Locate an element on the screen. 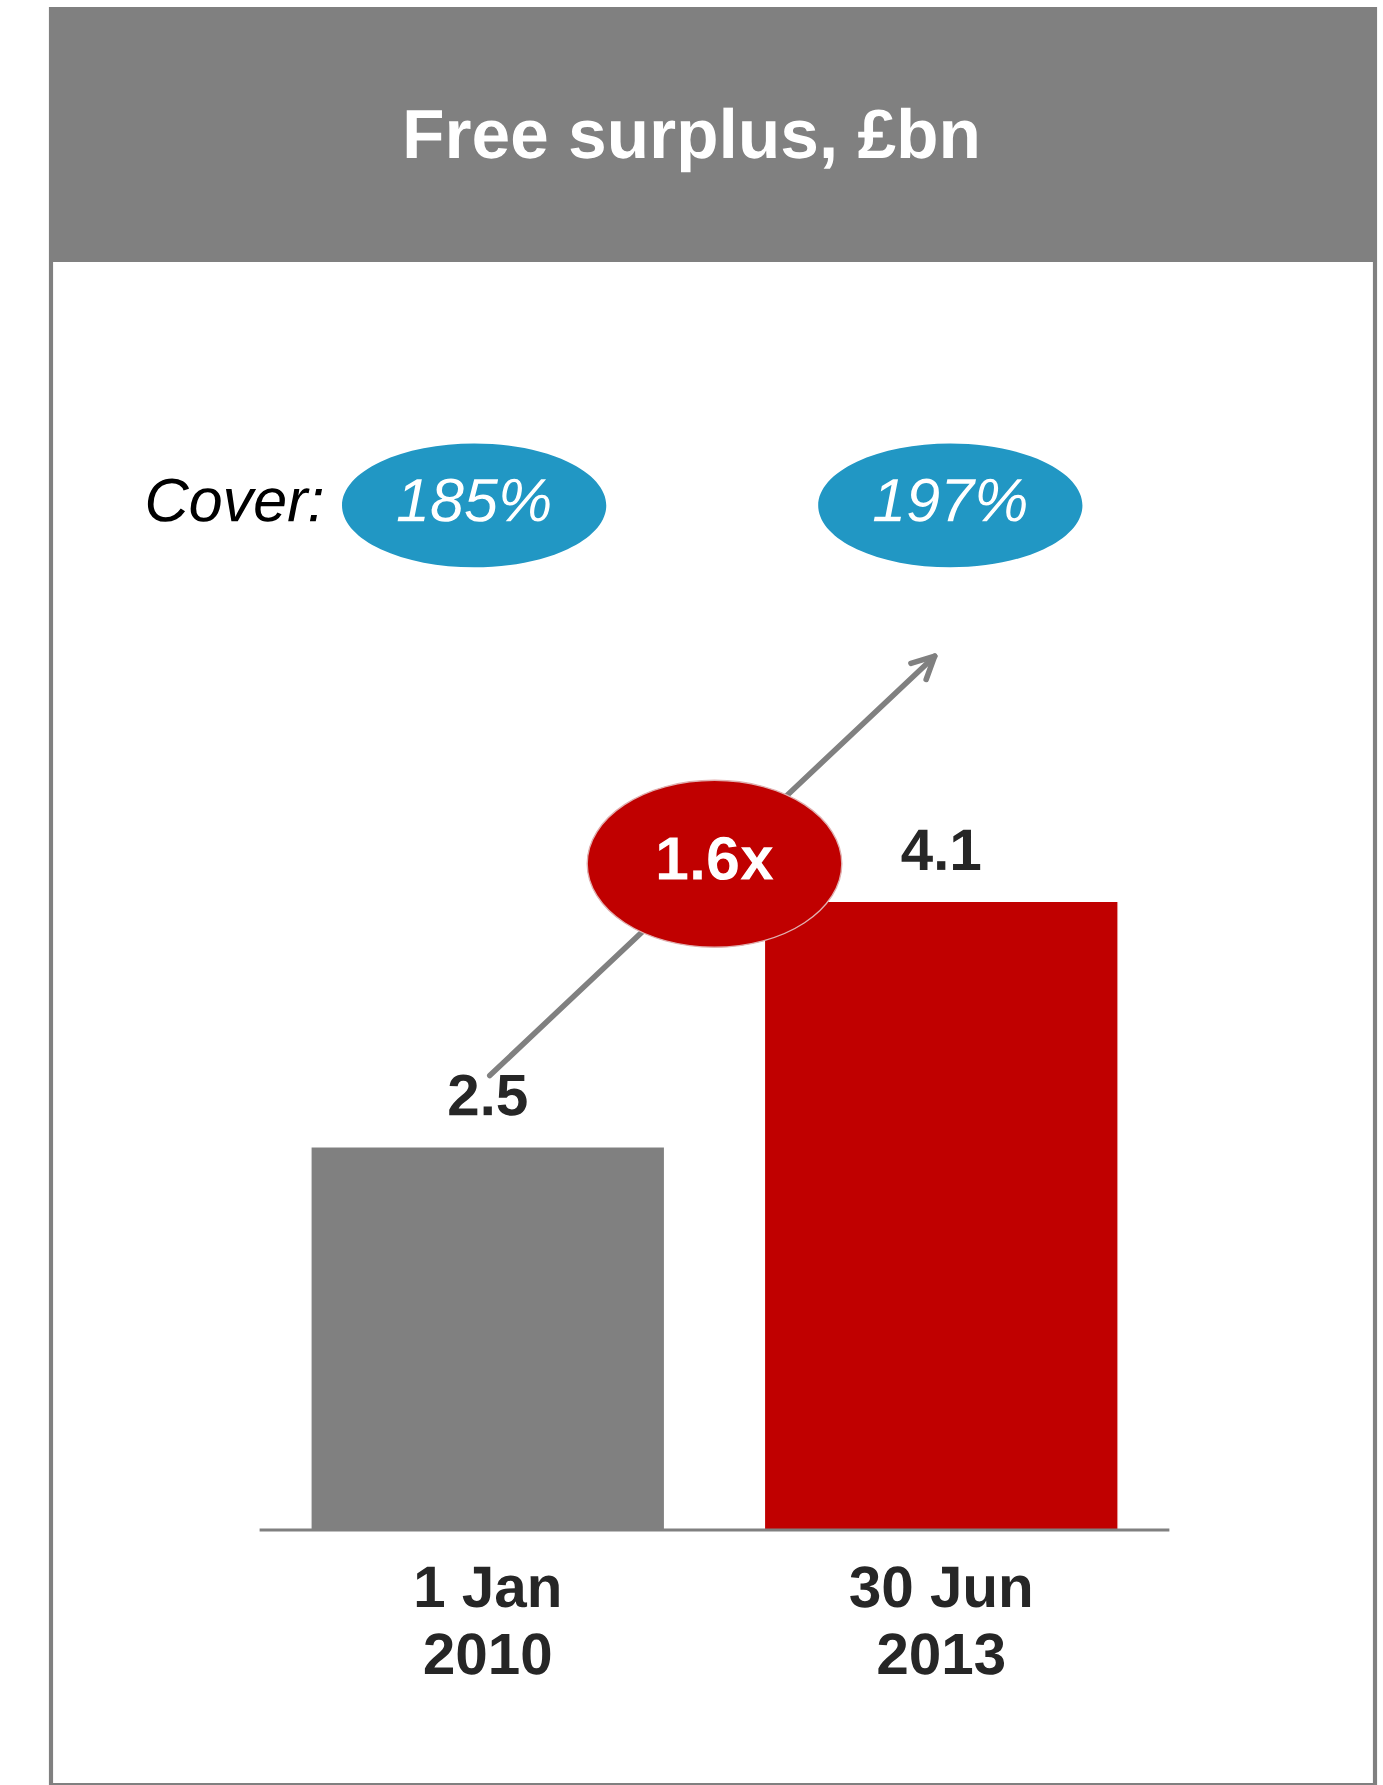 Image resolution: width=1383 pixels, height=1785 pixels. data-label: 2.5 is located at coordinates (488, 1095).